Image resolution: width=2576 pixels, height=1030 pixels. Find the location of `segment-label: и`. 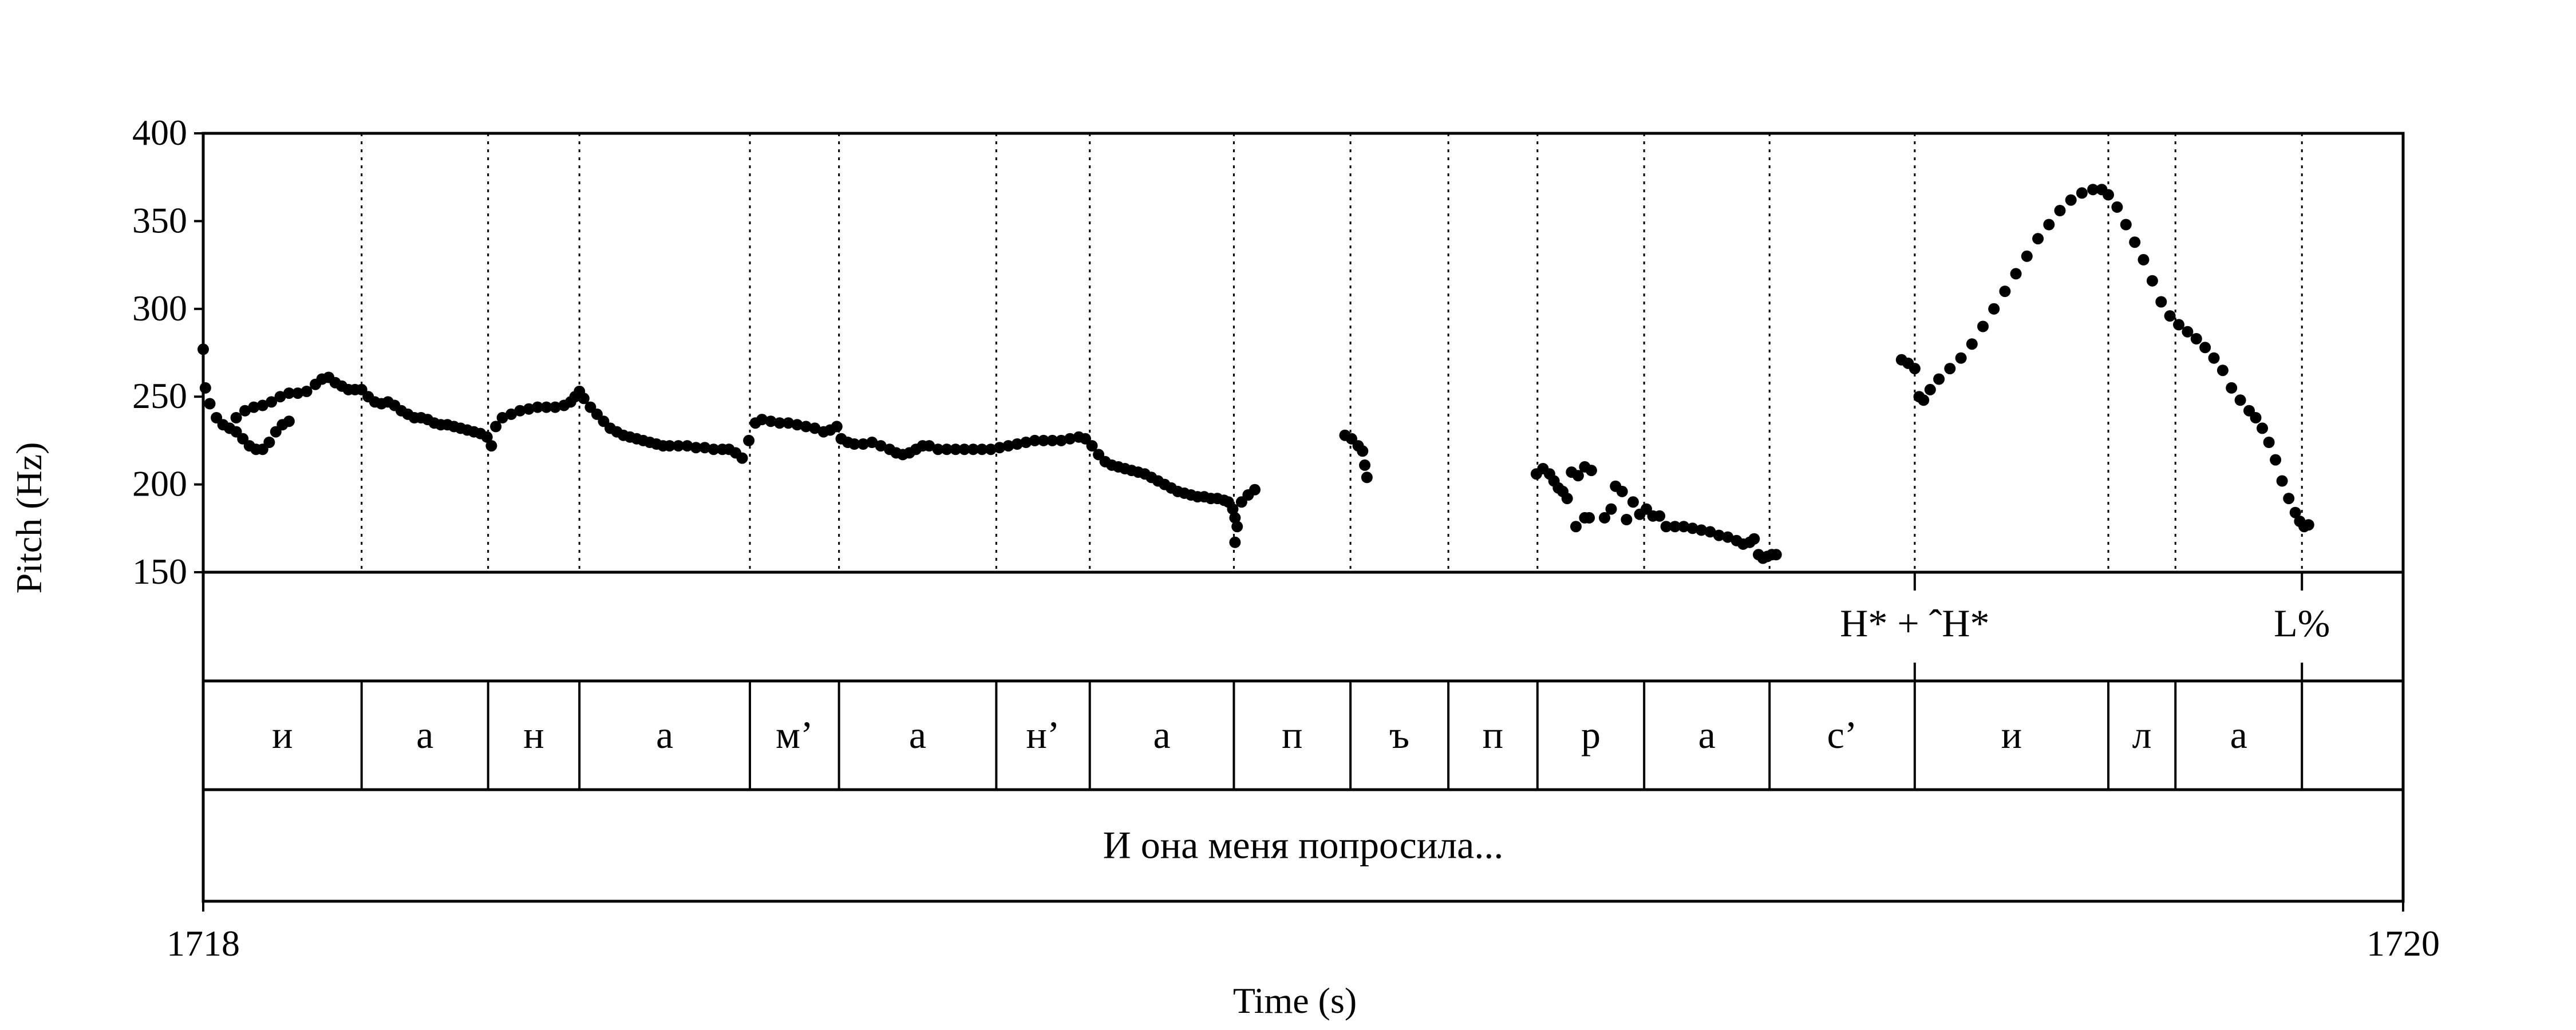

segment-label: и is located at coordinates (2011, 734).